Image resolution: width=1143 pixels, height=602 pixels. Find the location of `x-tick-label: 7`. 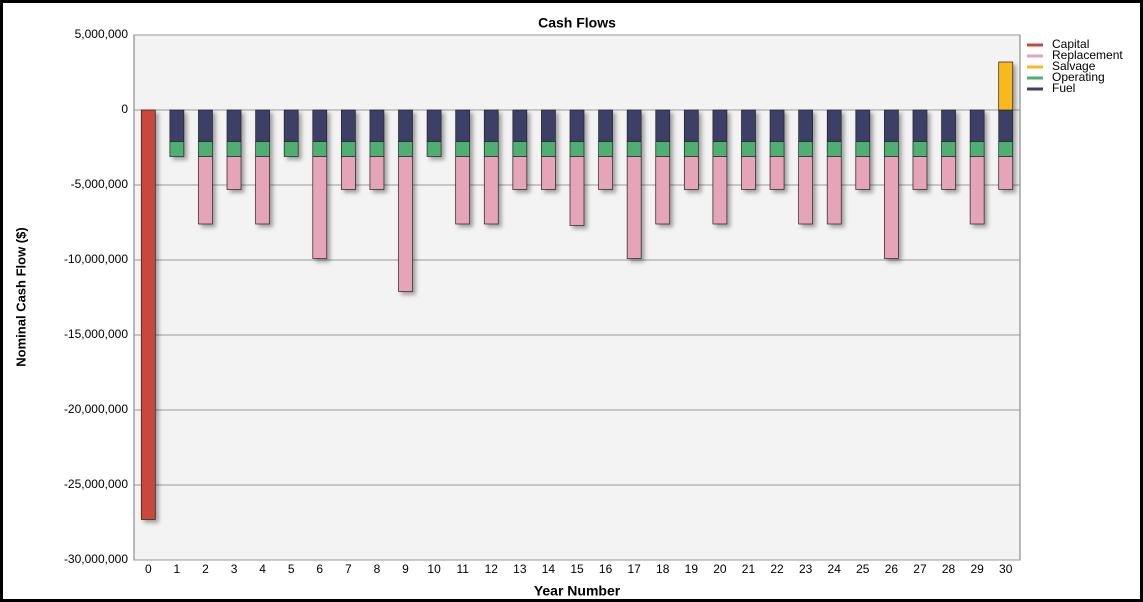

x-tick-label: 7 is located at coordinates (348, 569).